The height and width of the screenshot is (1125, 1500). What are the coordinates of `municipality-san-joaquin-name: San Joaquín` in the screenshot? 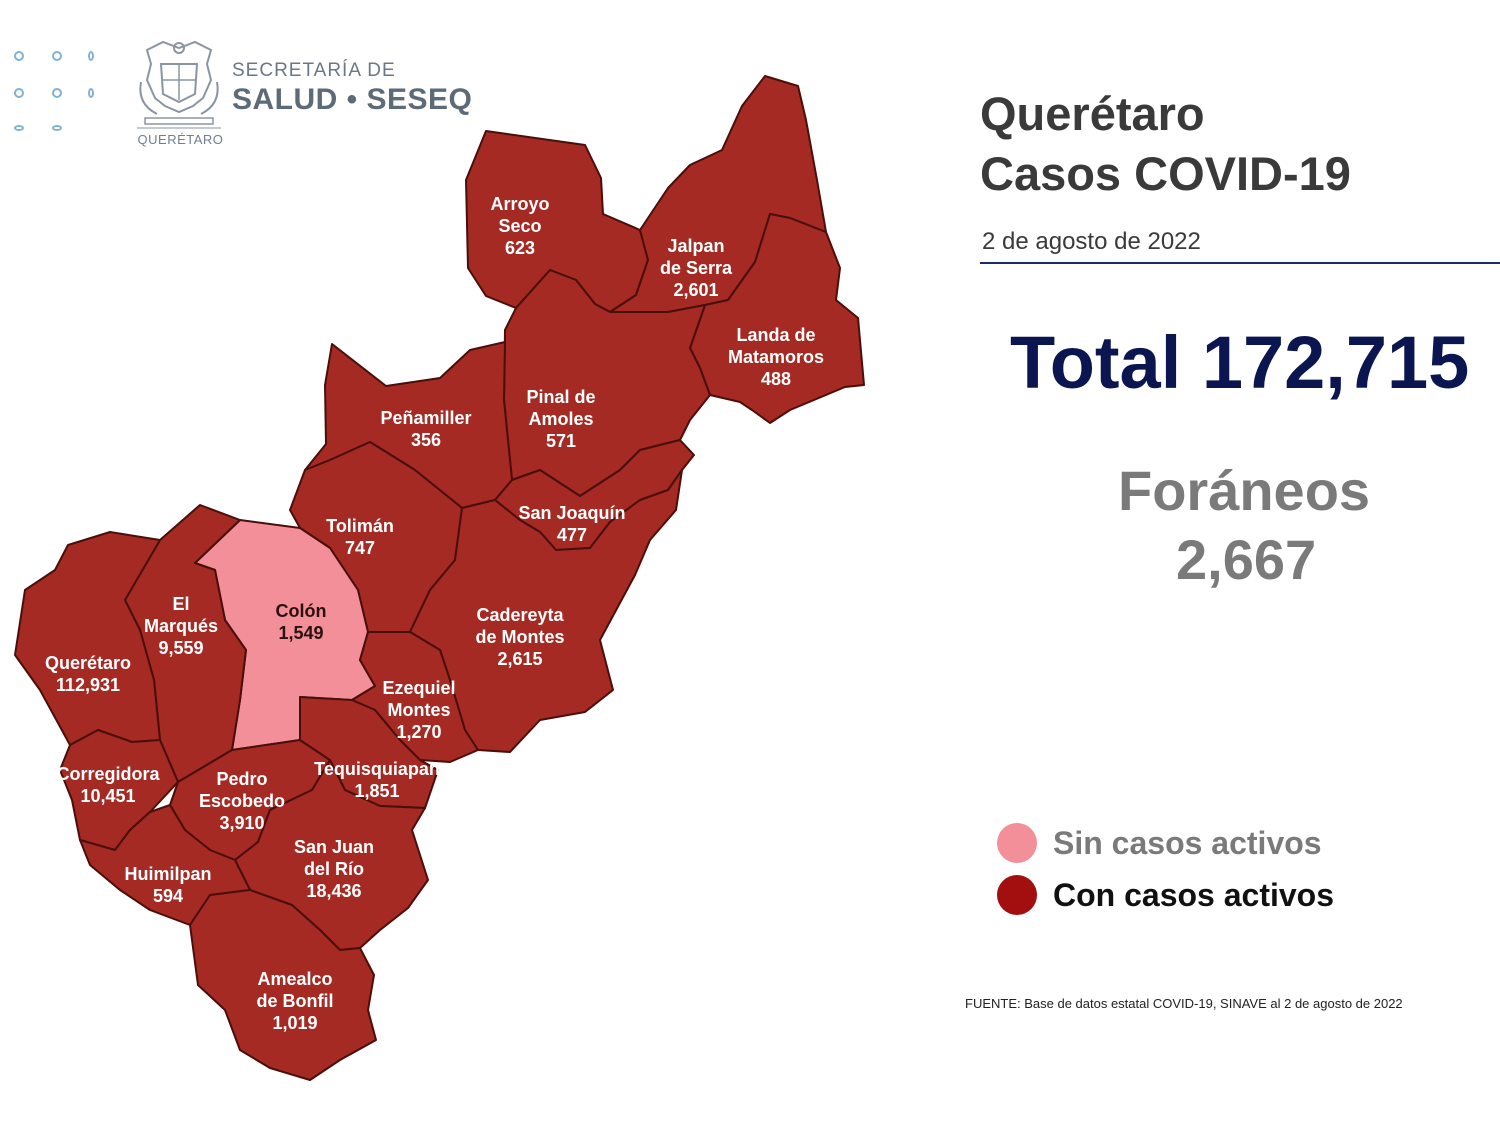 It's located at (571, 513).